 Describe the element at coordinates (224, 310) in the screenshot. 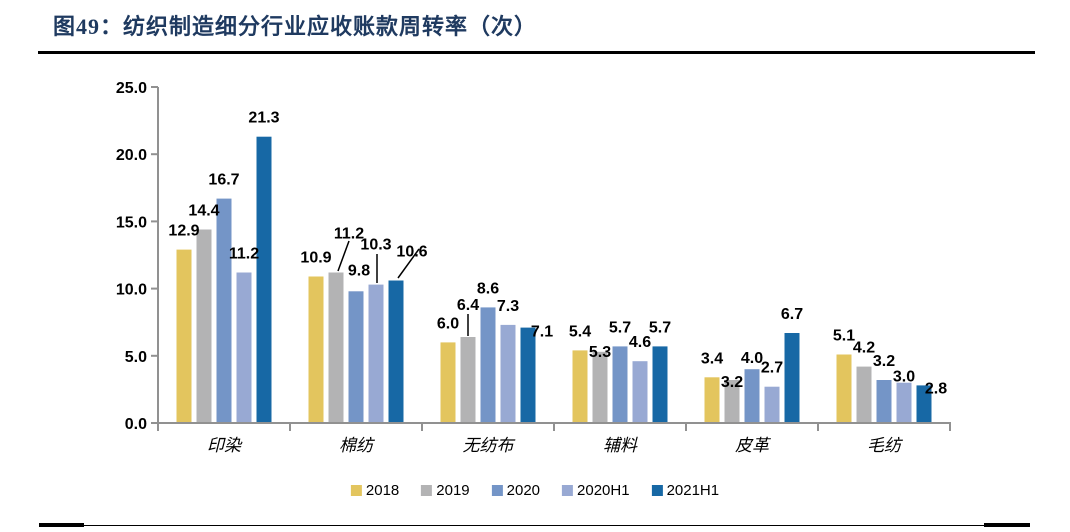

I see `bar-2020-印染` at that location.